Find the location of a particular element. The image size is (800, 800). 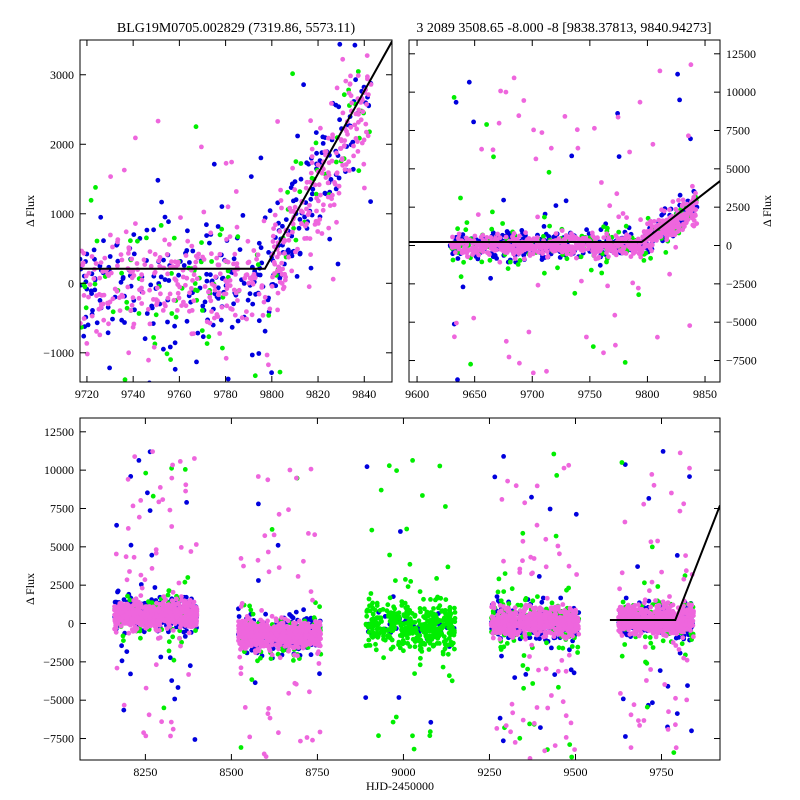

x-tick-label: 9700 is located at coordinates (532, 394).